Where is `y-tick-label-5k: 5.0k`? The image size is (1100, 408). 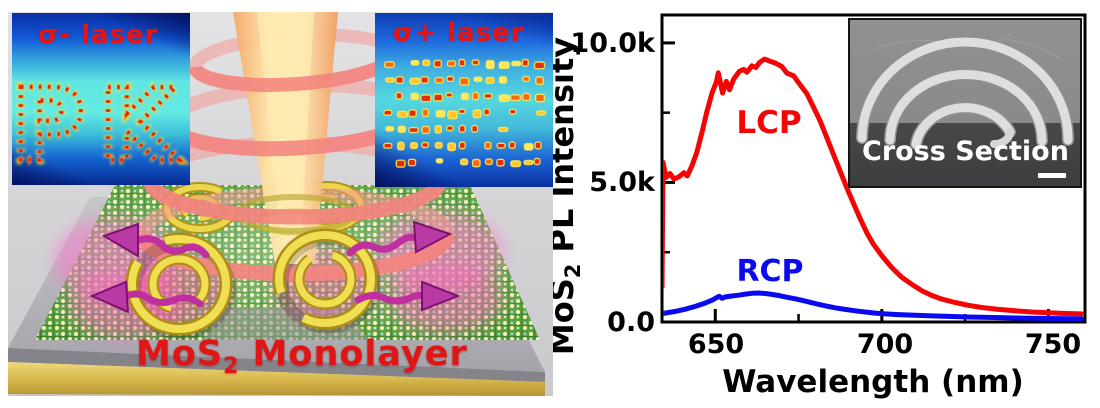
y-tick-label-5k: 5.0k is located at coordinates (622, 182).